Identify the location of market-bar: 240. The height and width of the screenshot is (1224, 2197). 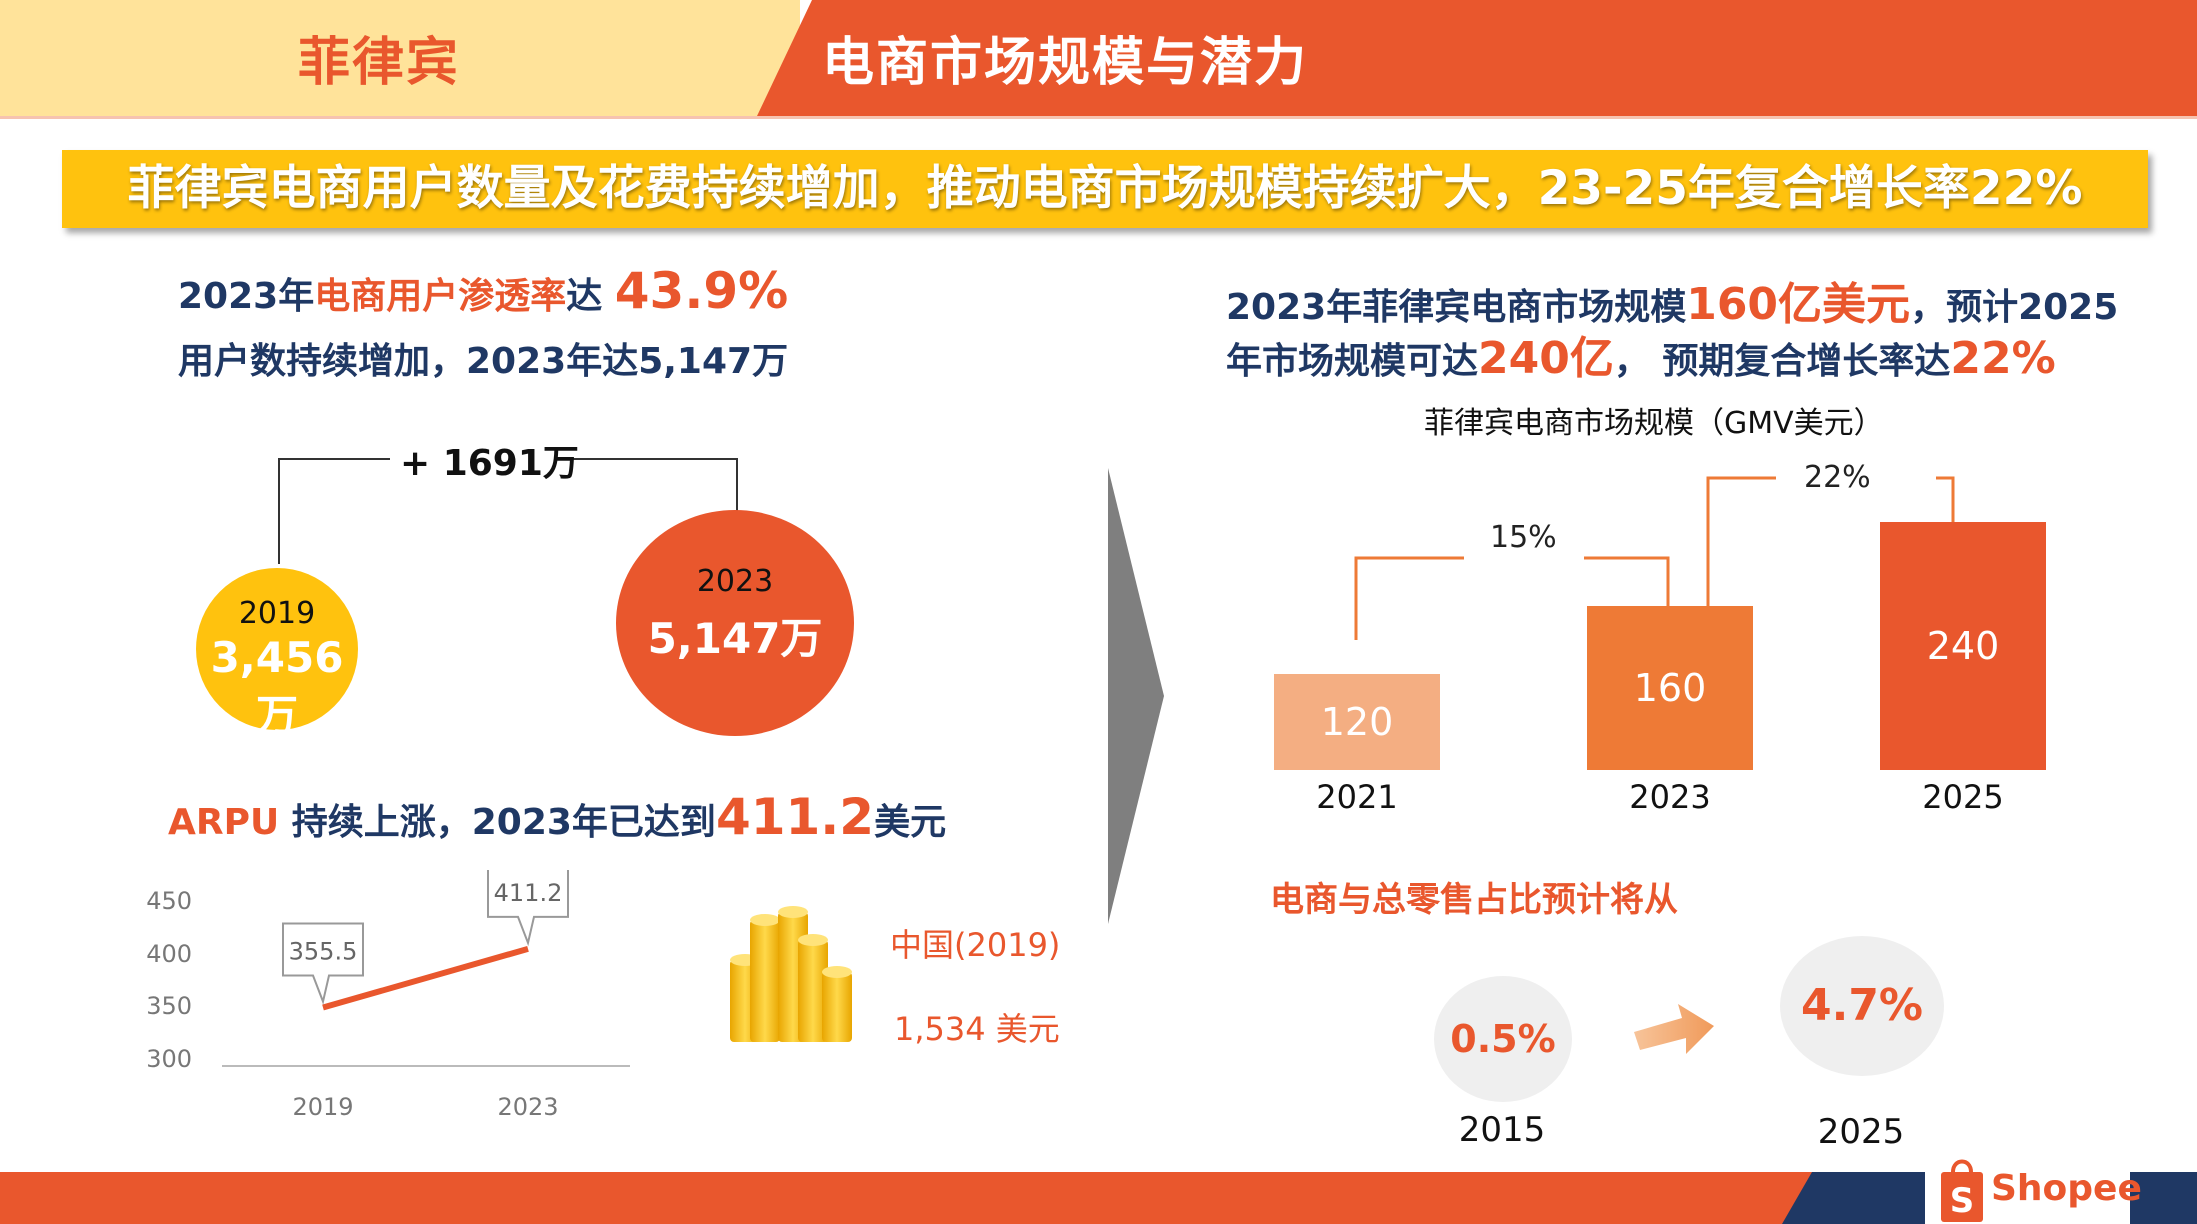
(1963, 646).